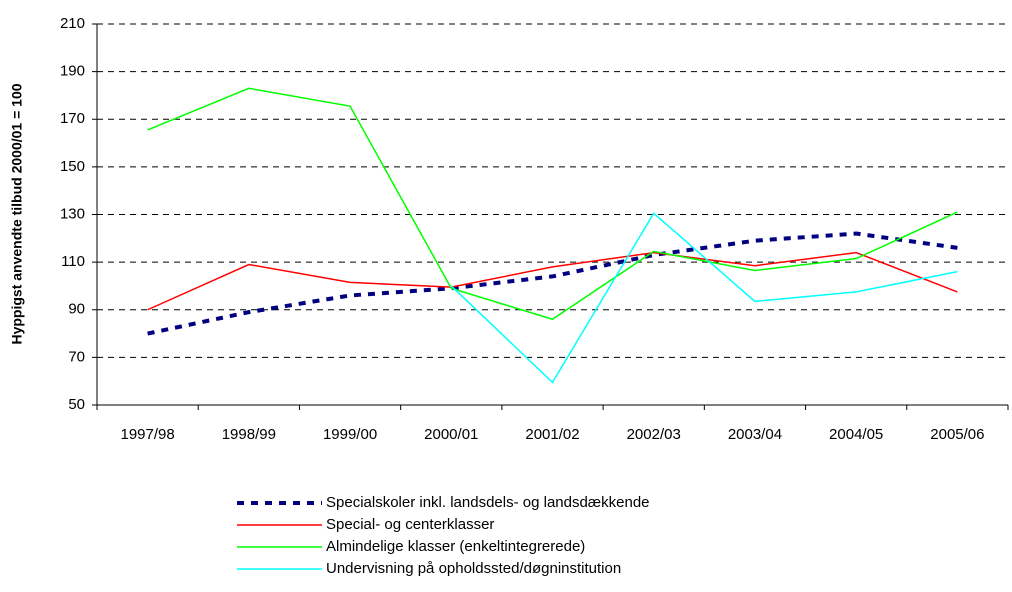 This screenshot has width=1012, height=592. I want to click on x-tick-label: 1998/99, so click(249, 434).